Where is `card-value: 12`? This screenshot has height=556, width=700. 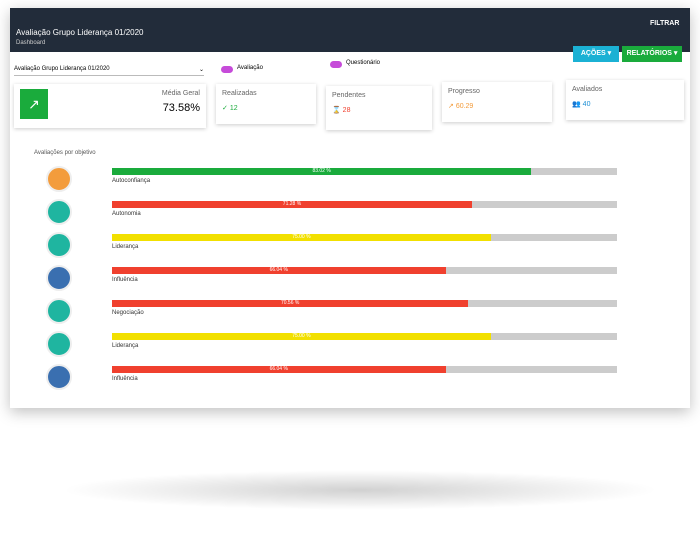
card-value: 12 is located at coordinates (233, 108).